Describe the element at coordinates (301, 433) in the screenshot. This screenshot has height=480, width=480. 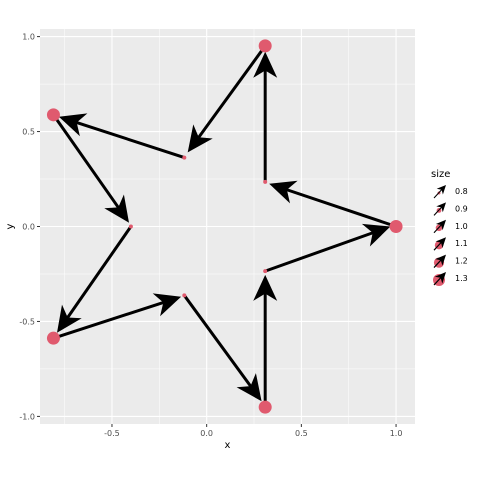
I see `x-tick-label: 0.5` at that location.